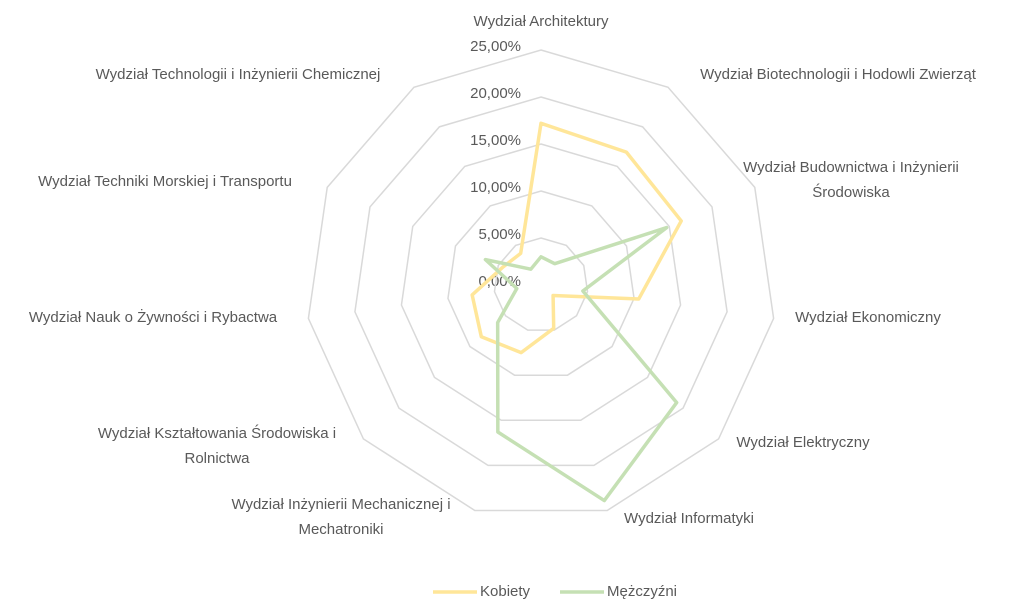 The height and width of the screenshot is (601, 1024). I want to click on category-label: Wydział Nauk o Żywności i Rybactwa, so click(153, 317).